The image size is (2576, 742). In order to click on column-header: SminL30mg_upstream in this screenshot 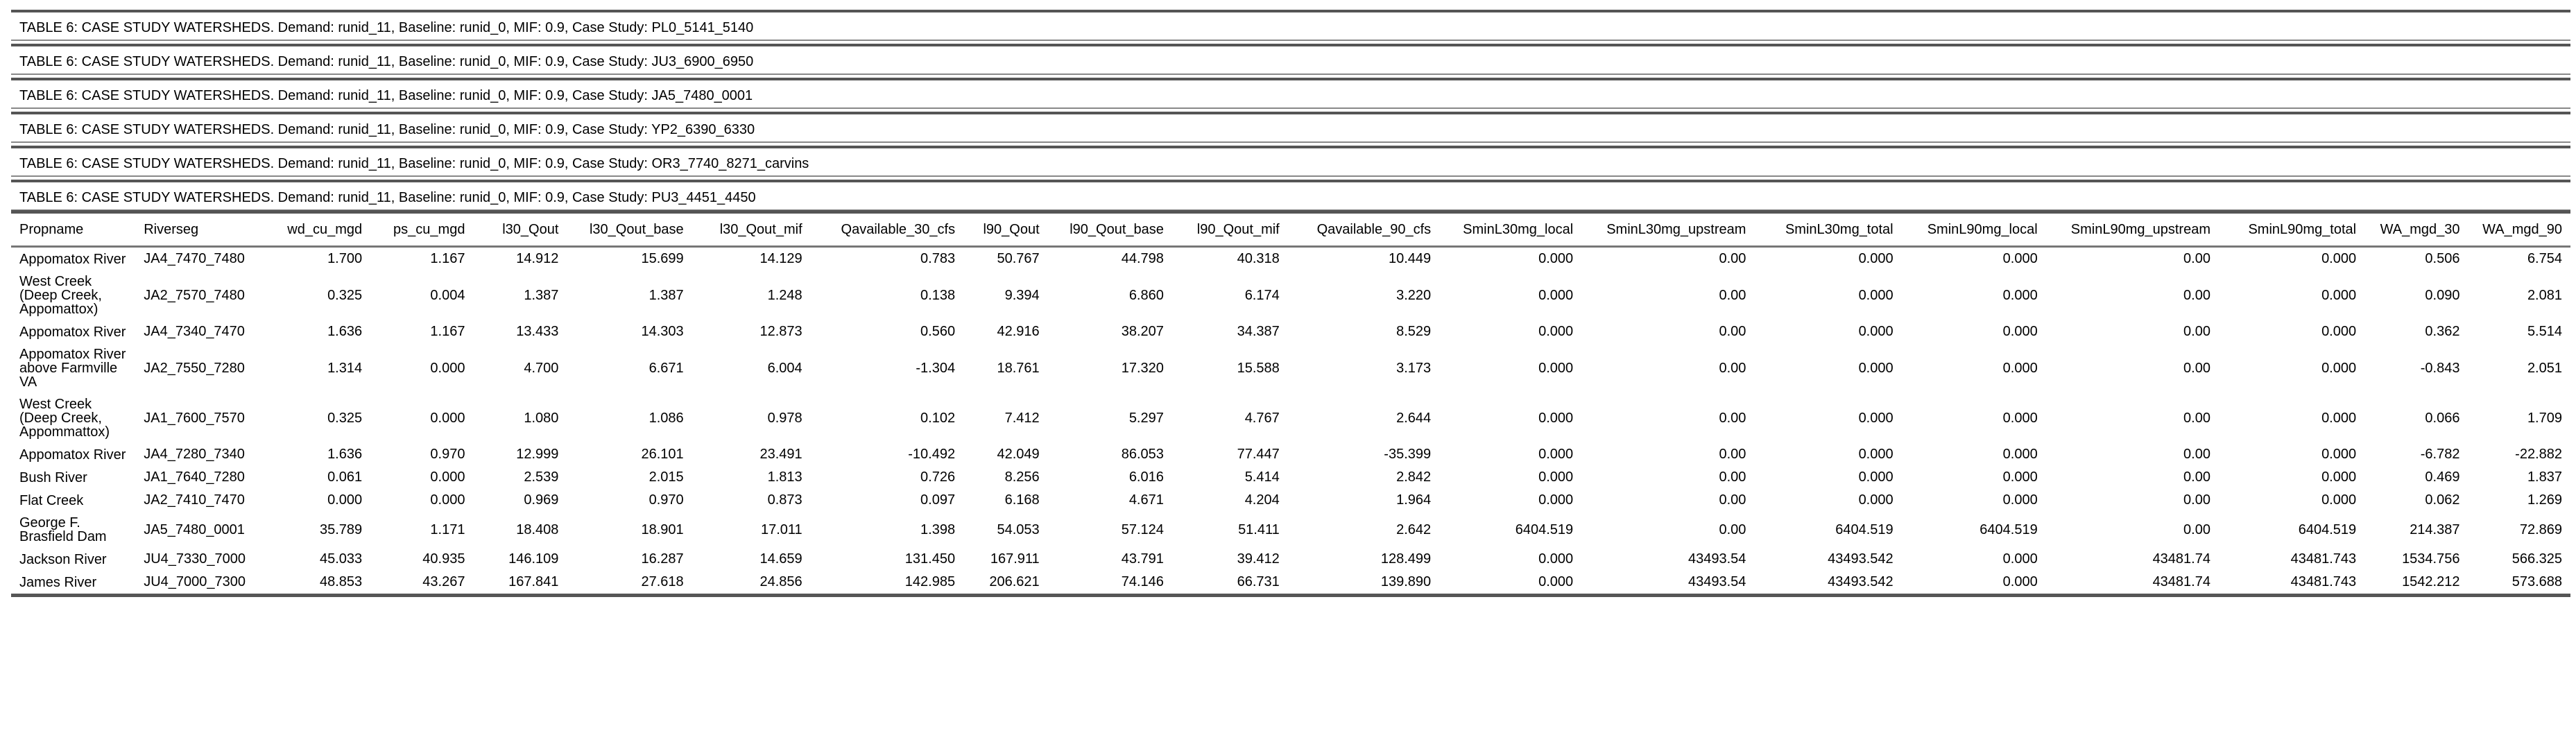, I will do `click(1676, 229)`.